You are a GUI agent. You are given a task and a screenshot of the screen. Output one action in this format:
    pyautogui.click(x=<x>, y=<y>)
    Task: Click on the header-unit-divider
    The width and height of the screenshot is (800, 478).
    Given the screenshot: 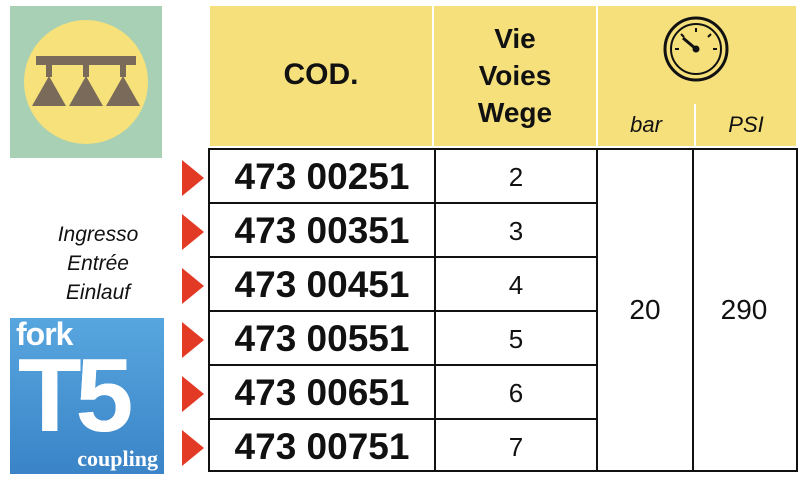 What is the action you would take?
    pyautogui.click(x=695, y=125)
    